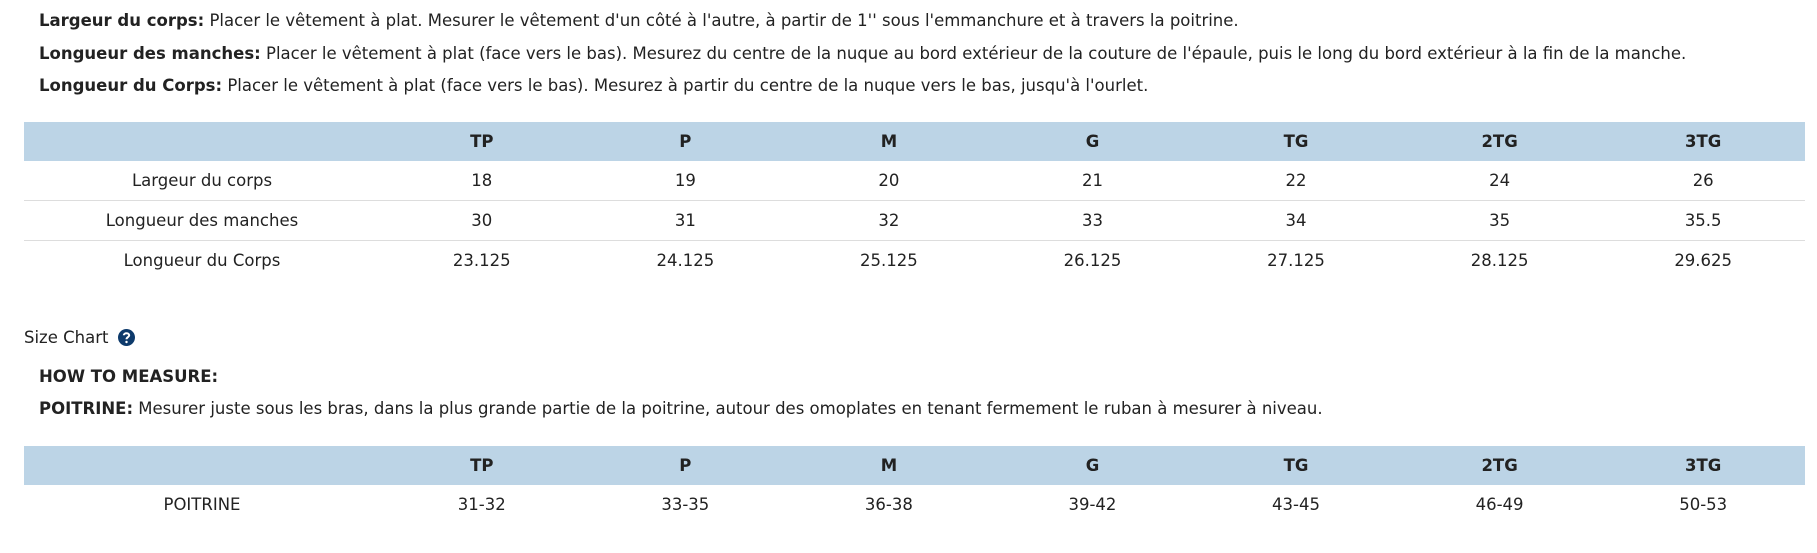  I want to click on cell: 35.5, so click(1703, 220).